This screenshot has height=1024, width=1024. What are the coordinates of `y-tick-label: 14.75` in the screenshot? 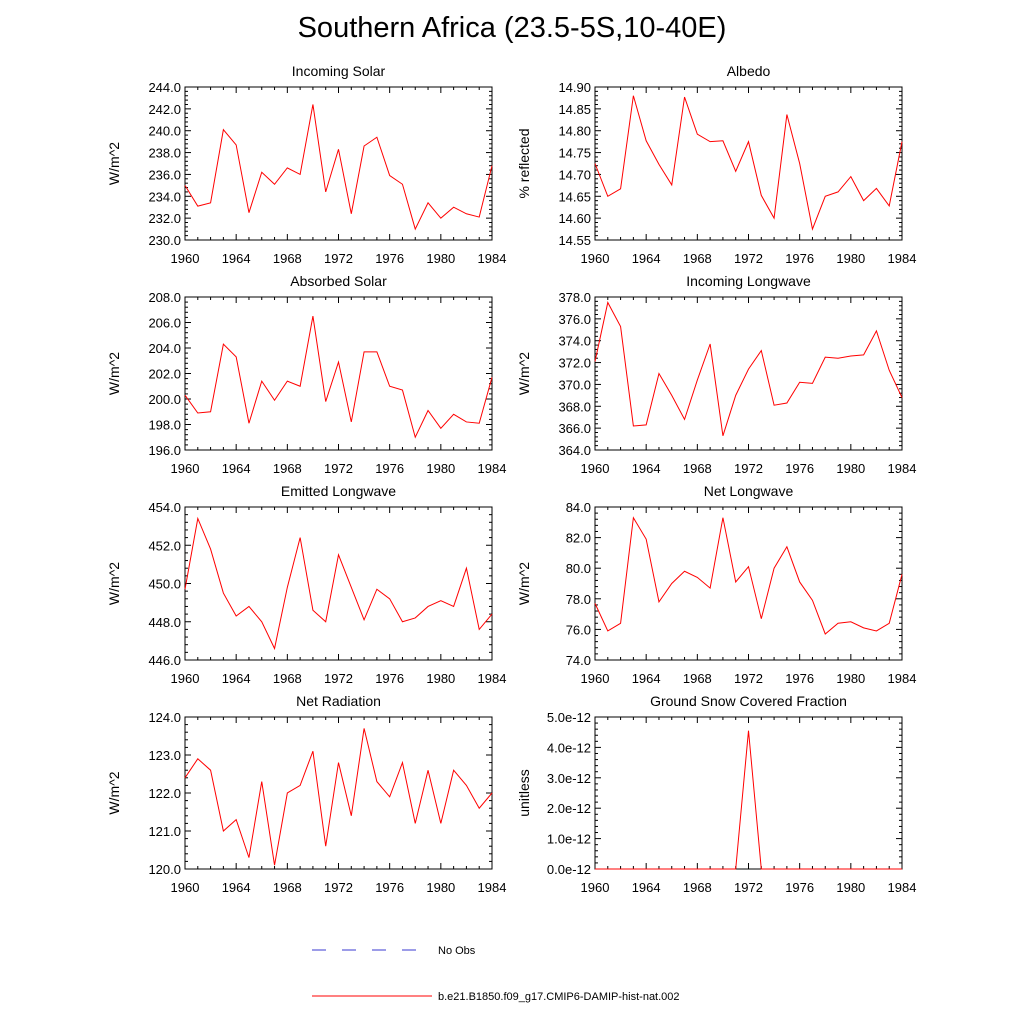 It's located at (574, 153).